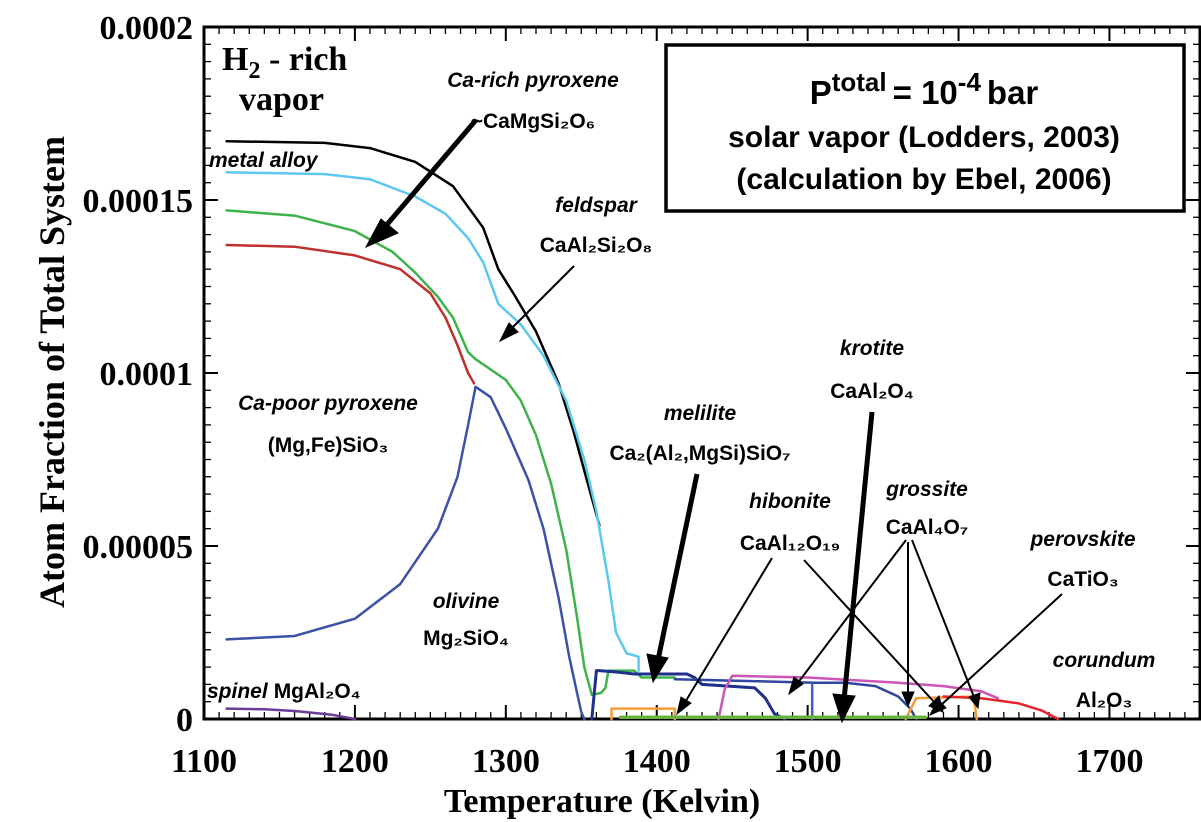 This screenshot has width=1201, height=822. What do you see at coordinates (382, 233) in the screenshot?
I see `arrow-ca-rich-head` at bounding box center [382, 233].